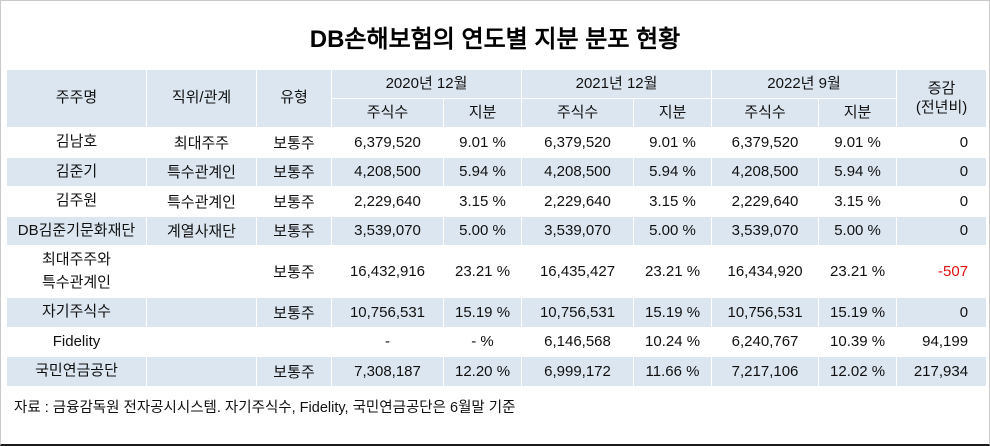 The height and width of the screenshot is (446, 990). What do you see at coordinates (201, 98) in the screenshot?
I see `col-header-position: 직위/관계` at bounding box center [201, 98].